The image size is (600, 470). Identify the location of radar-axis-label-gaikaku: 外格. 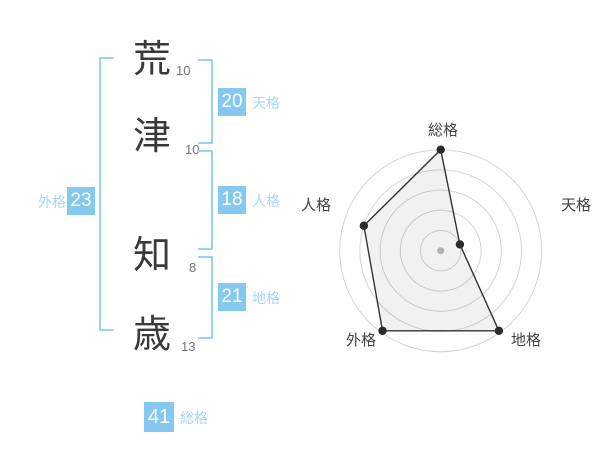
(360, 340).